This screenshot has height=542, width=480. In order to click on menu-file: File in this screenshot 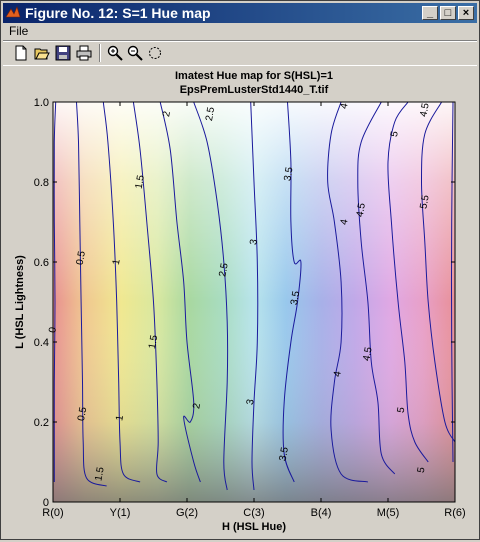, I will do `click(19, 31)`.